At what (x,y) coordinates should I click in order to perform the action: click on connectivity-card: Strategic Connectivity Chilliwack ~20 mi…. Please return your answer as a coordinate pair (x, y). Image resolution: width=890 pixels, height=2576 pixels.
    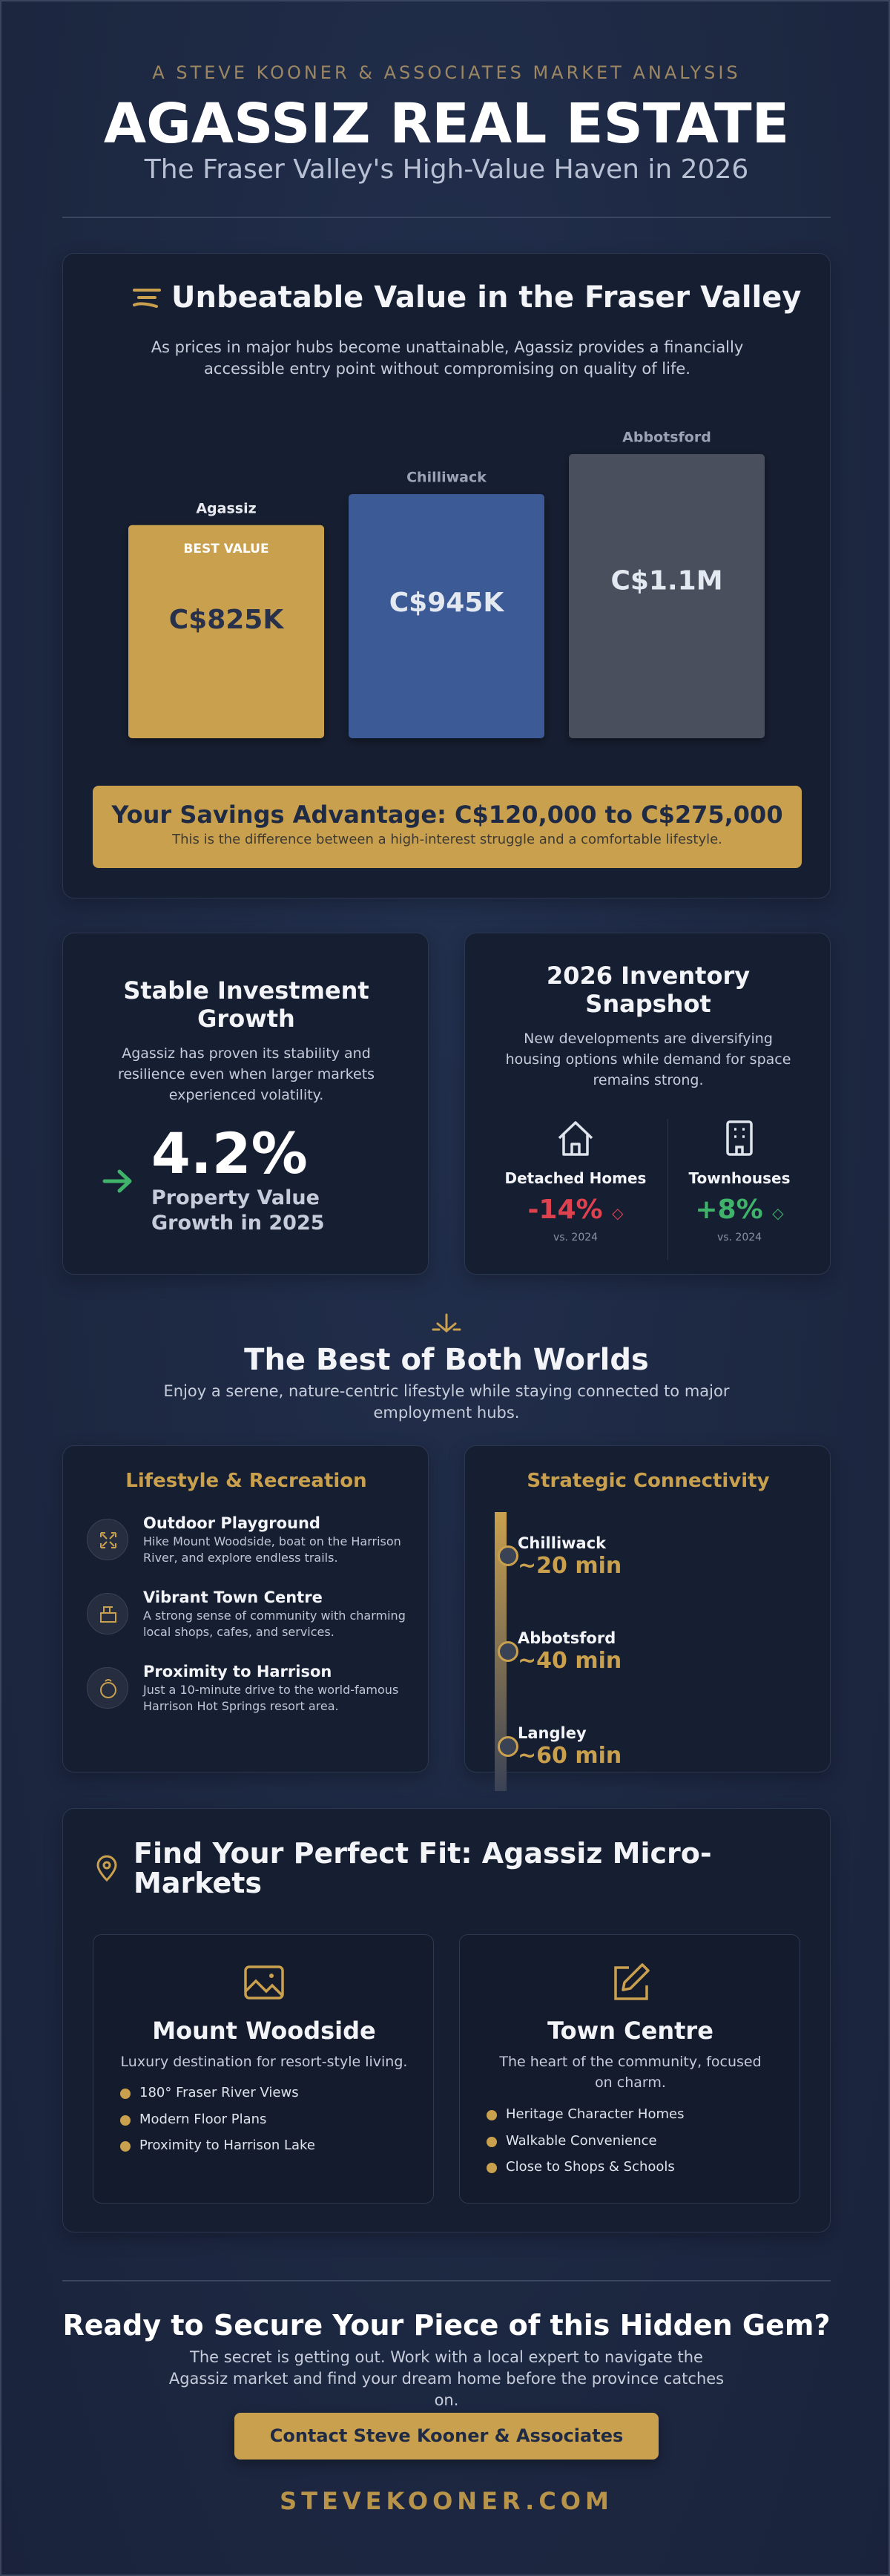
    Looking at the image, I should click on (647, 1618).